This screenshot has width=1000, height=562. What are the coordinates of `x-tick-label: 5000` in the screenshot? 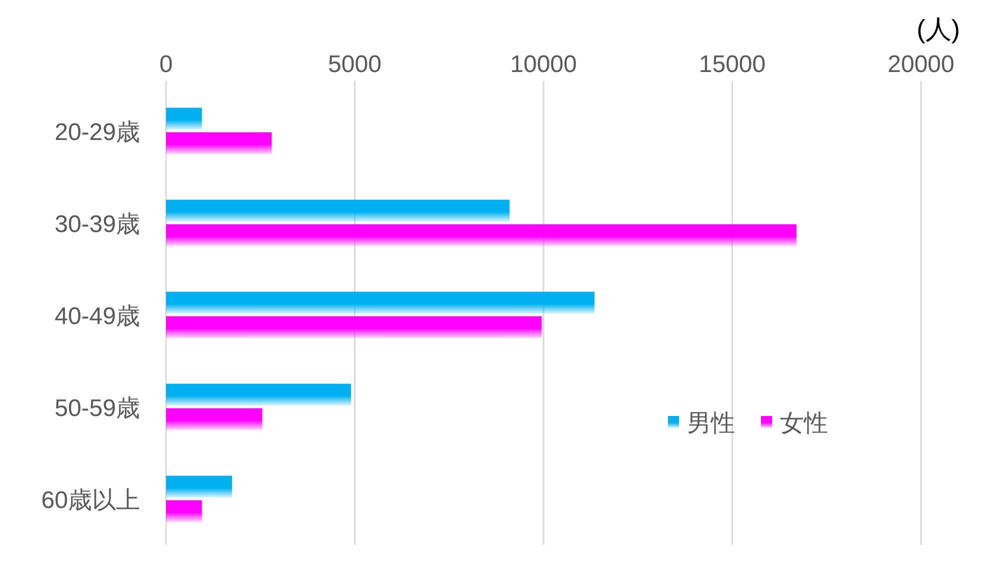 It's located at (355, 64).